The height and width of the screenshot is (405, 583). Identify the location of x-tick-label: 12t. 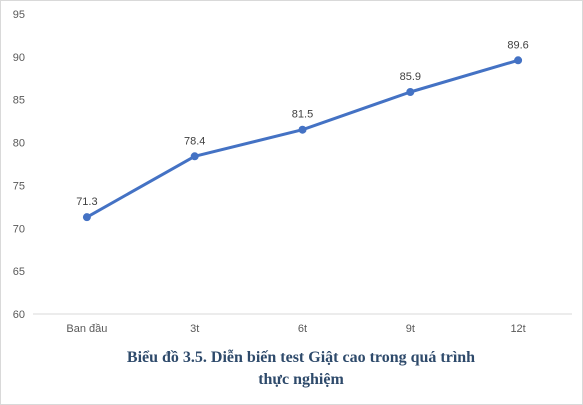
(517, 329).